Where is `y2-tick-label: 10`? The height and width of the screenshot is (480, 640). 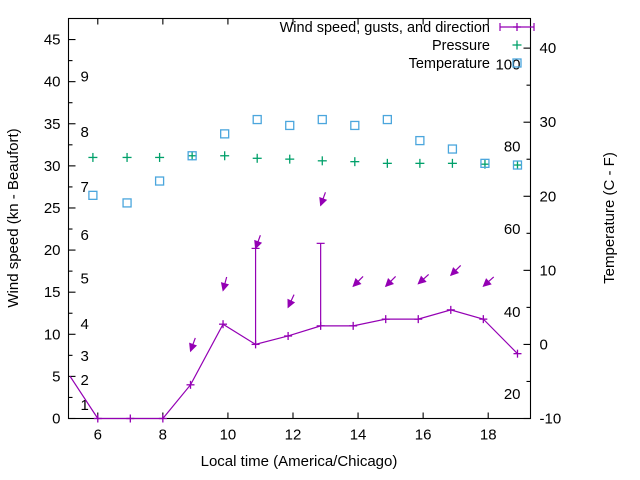 y2-tick-label: 10 is located at coordinates (548, 270).